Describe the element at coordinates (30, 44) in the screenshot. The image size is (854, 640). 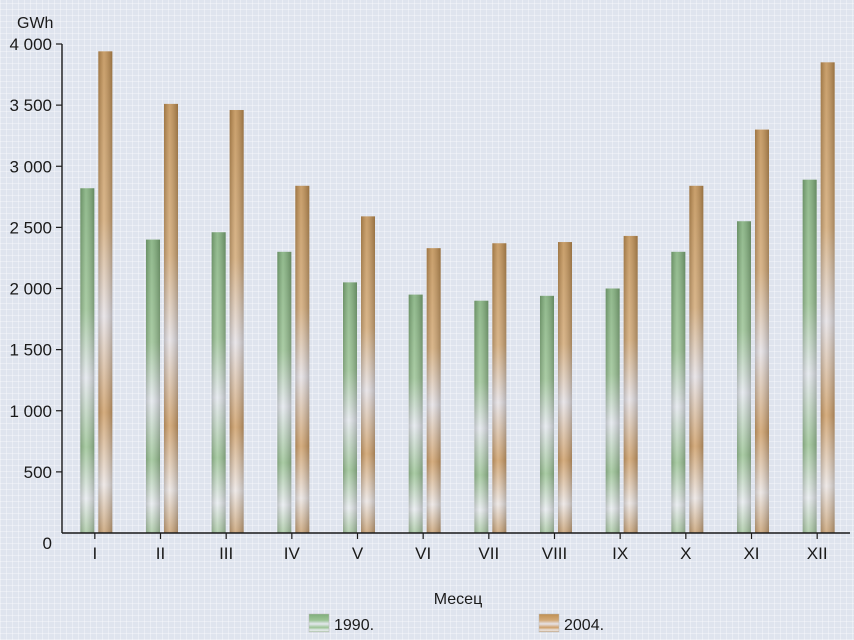
I see `y-tick-label: 4 000` at that location.